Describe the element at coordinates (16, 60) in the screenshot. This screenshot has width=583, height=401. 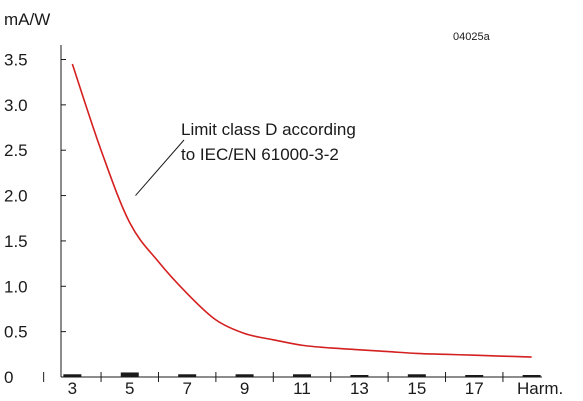
I see `y-tick-label: 3.5` at that location.